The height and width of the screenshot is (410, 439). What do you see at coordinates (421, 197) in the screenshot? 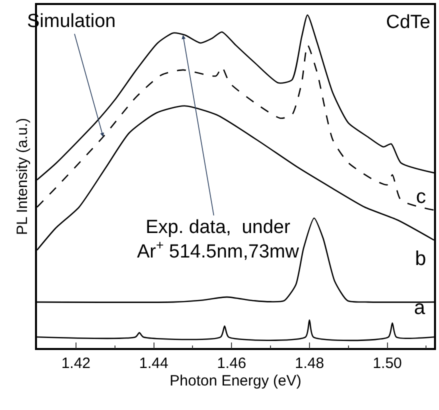
I see `series-label: c` at bounding box center [421, 197].